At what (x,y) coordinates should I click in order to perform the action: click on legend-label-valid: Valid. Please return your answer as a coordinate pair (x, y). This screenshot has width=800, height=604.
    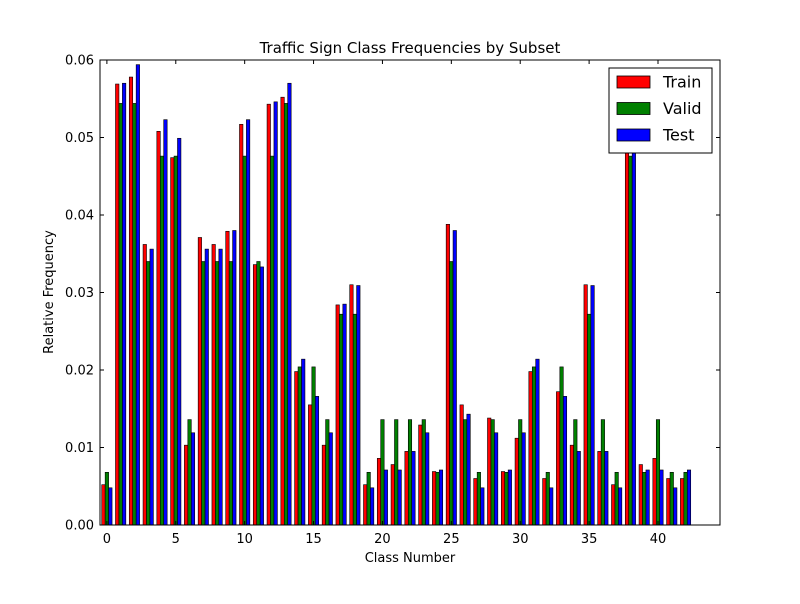
    Looking at the image, I should click on (682, 108).